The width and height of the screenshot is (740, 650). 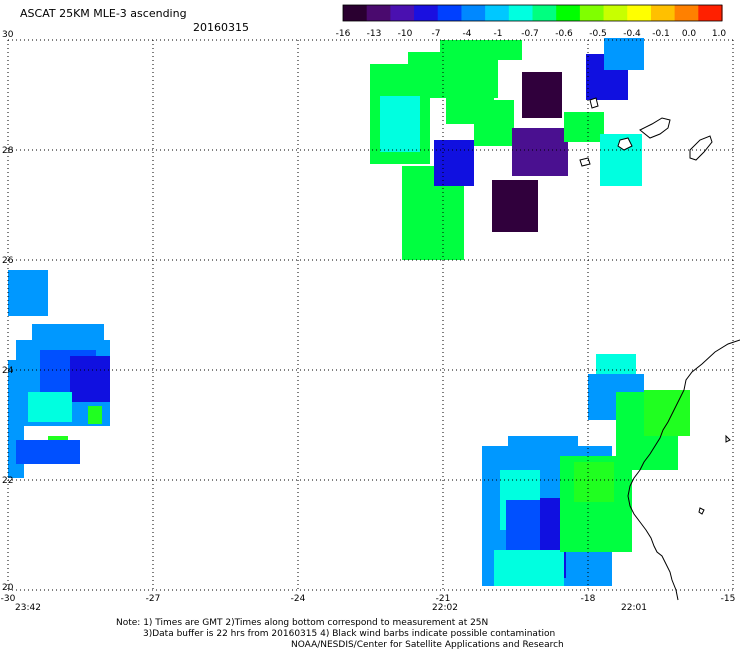 What do you see at coordinates (719, 34) in the screenshot?
I see `colorbar-label: 1.0` at bounding box center [719, 34].